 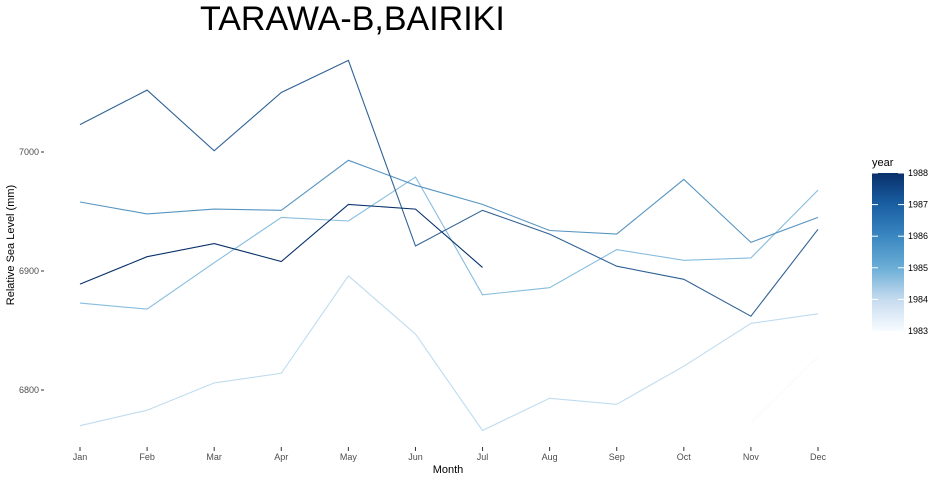 I want to click on series-line-1983, so click(x=784, y=390).